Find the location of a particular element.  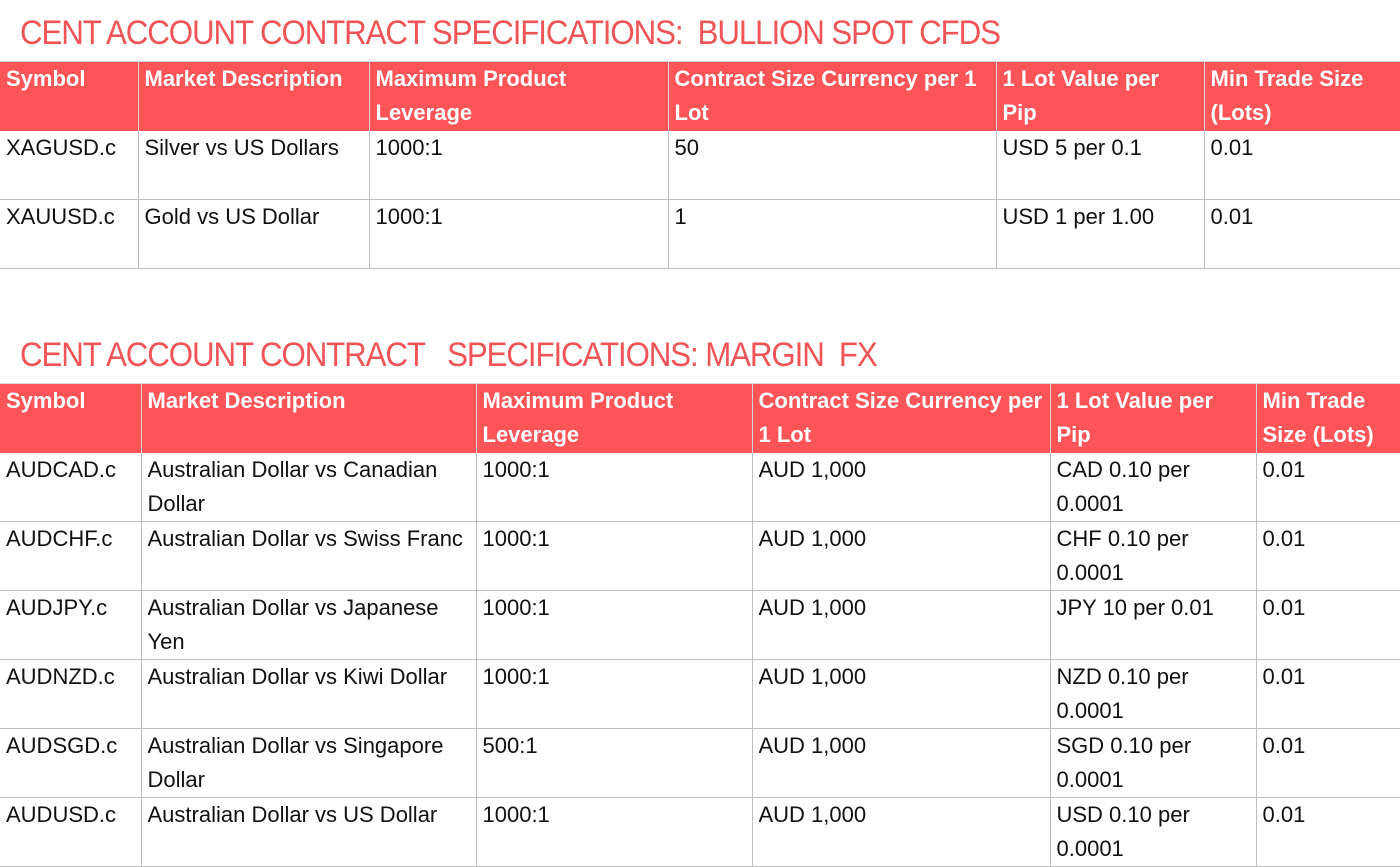

pip-value-cell: SGD 0.10 per 0.0001 is located at coordinates (1153, 763).